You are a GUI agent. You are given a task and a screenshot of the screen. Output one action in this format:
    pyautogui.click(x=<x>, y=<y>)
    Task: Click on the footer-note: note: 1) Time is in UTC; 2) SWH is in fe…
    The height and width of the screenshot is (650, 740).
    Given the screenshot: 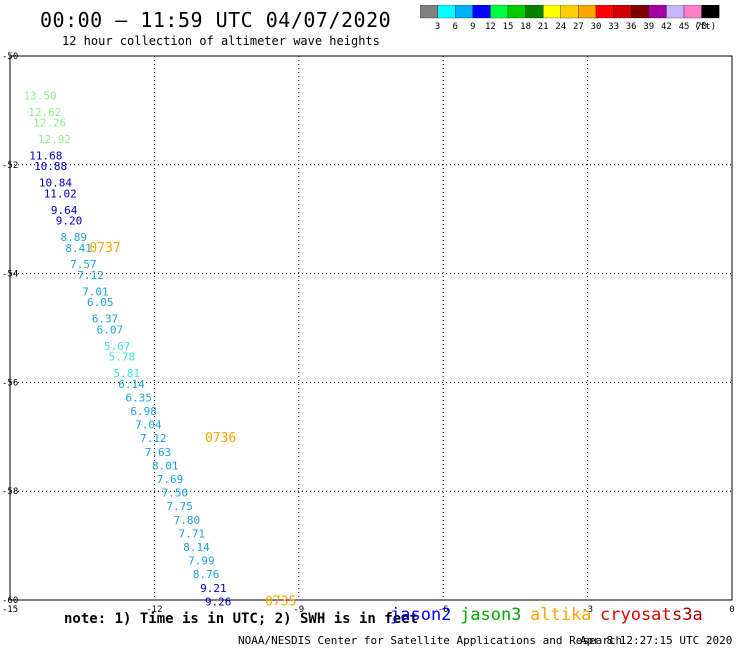 What is the action you would take?
    pyautogui.click(x=241, y=619)
    